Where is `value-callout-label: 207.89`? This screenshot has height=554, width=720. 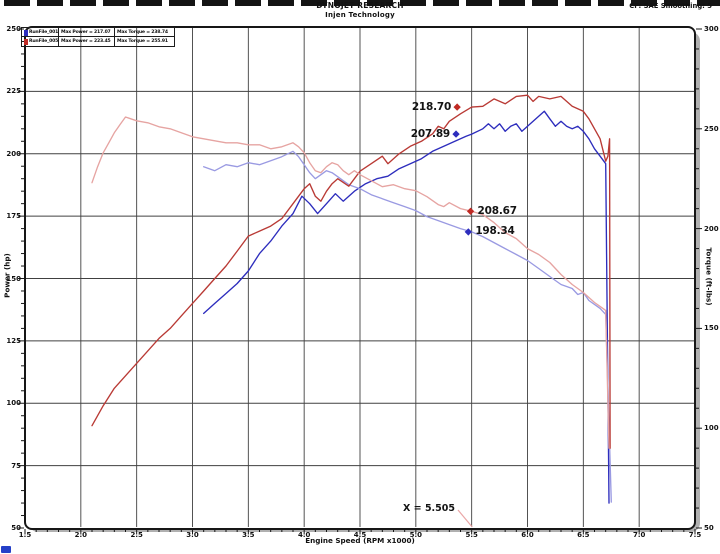 value-callout-label: 207.89 is located at coordinates (430, 133).